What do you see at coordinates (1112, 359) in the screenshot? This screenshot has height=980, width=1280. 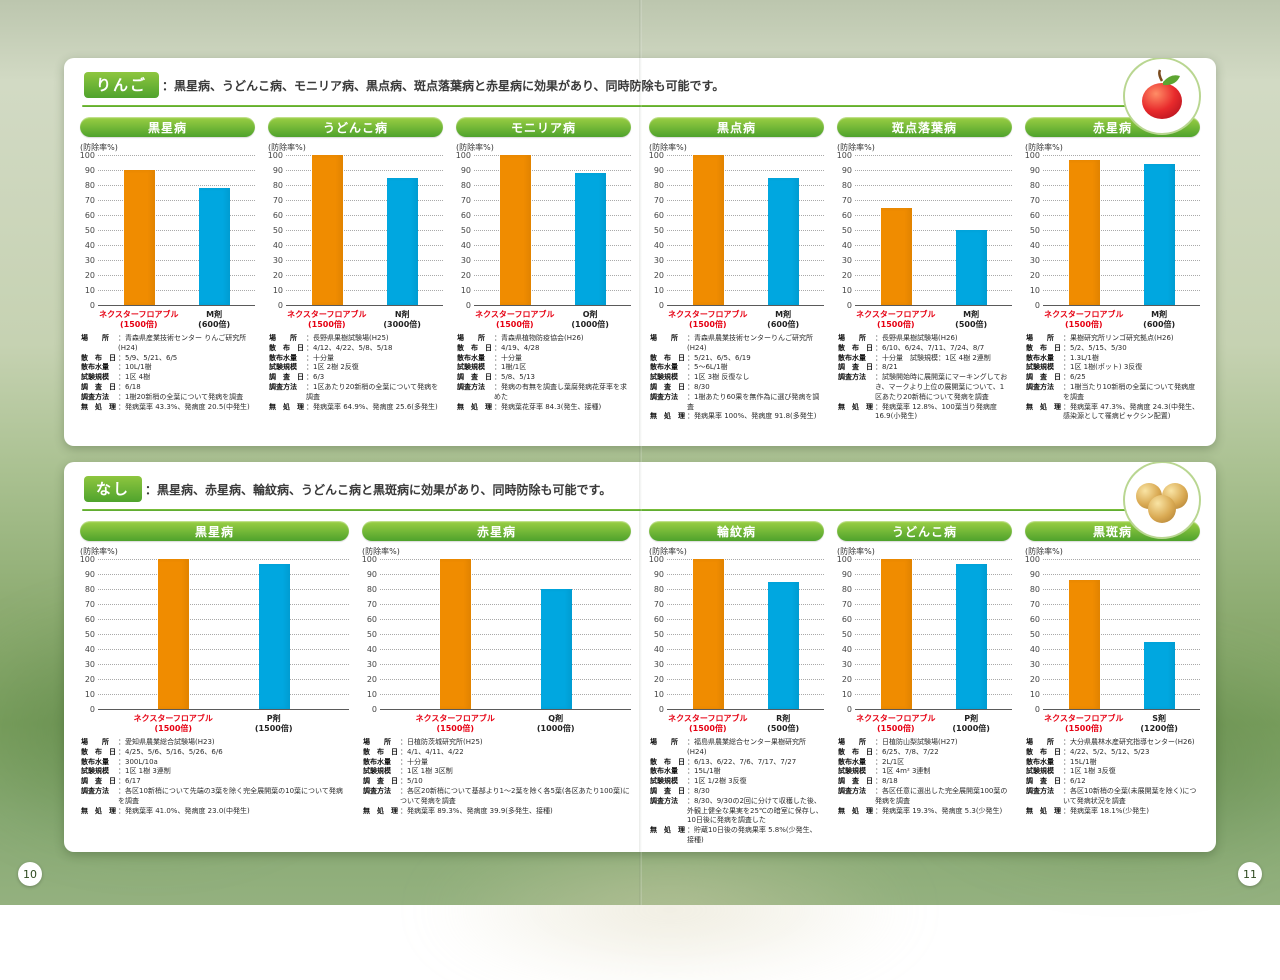 I see `detail-line: 散布水量 ：1.3L/1樹` at bounding box center [1112, 359].